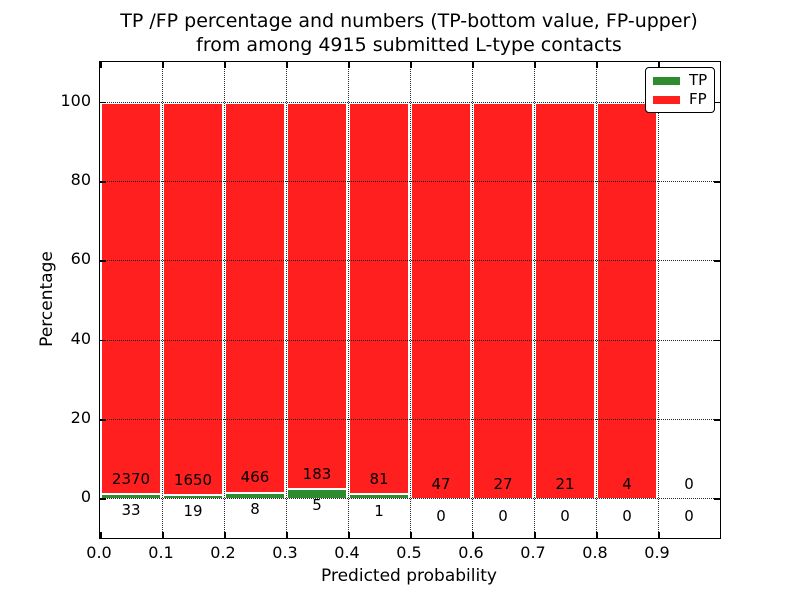  What do you see at coordinates (47, 299) in the screenshot?
I see `y-axis-label: Percentage` at bounding box center [47, 299].